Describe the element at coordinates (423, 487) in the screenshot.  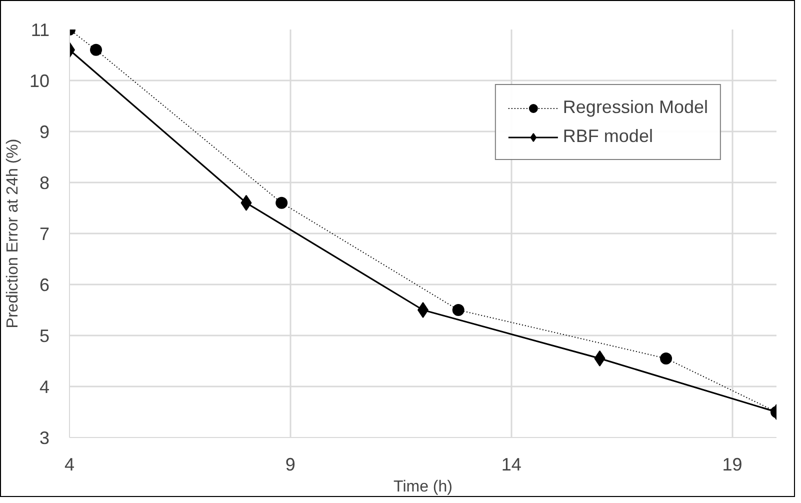
I see `x-axis-title: Time (h)` at that location.